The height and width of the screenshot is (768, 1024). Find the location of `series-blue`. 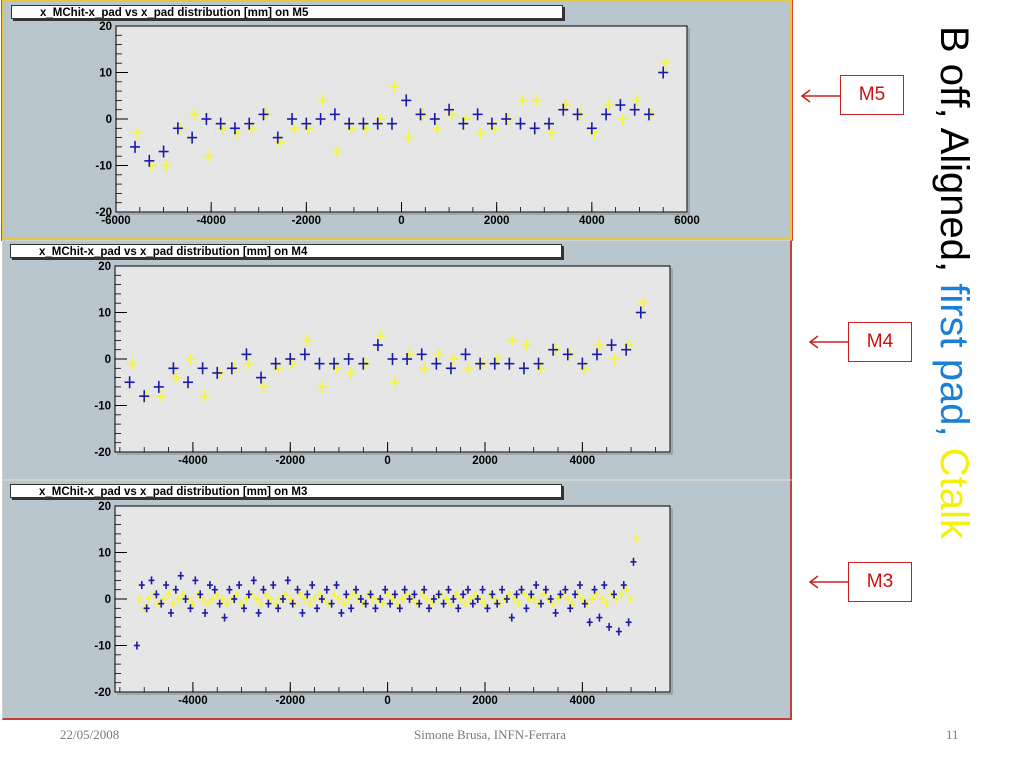

series-blue is located at coordinates (385, 354).